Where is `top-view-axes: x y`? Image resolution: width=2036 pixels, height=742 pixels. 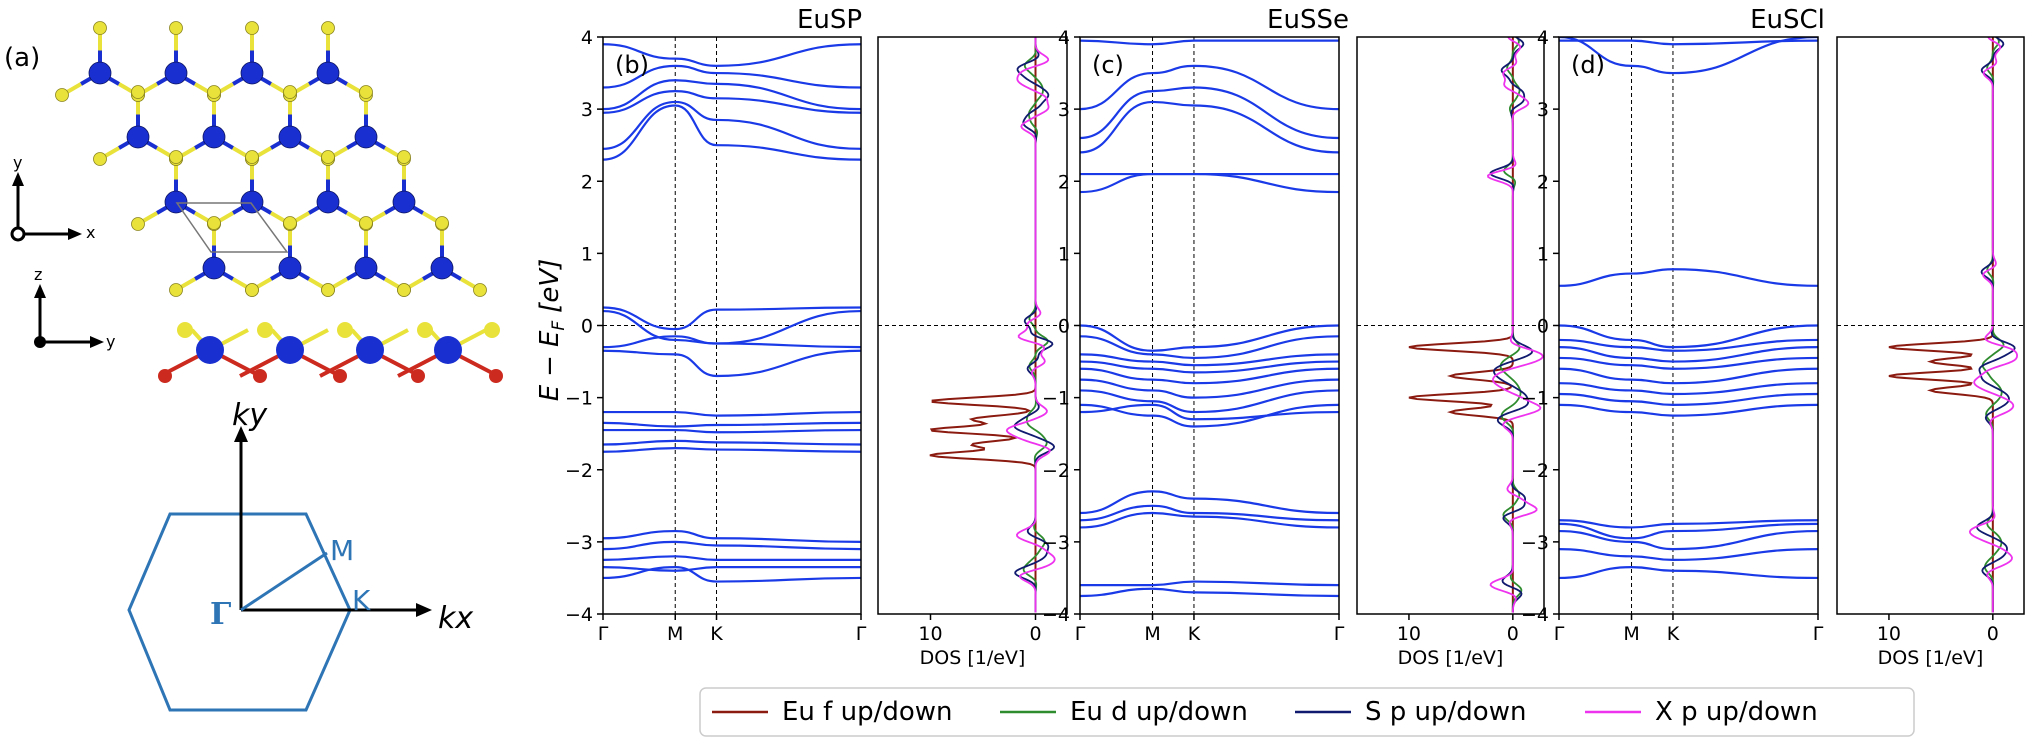
top-view-axes: x y is located at coordinates (52, 197).